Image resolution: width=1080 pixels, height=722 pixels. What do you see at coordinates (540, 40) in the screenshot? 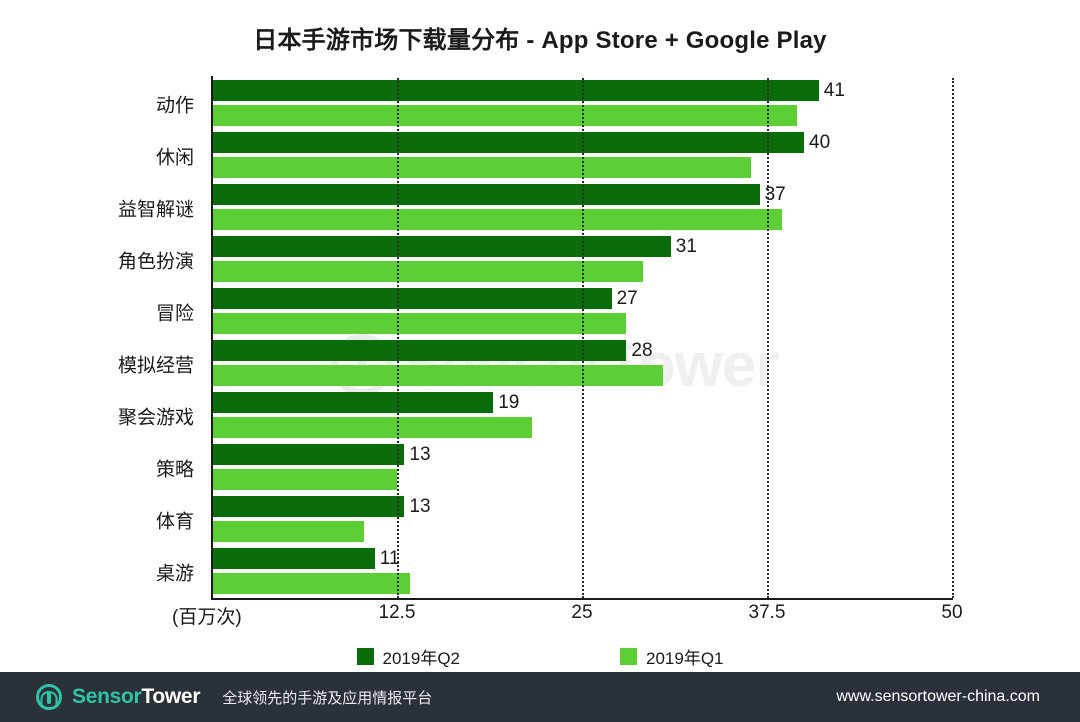
I see `page-title: 日本手游市场下载量分布 - App Store + Google Play` at bounding box center [540, 40].